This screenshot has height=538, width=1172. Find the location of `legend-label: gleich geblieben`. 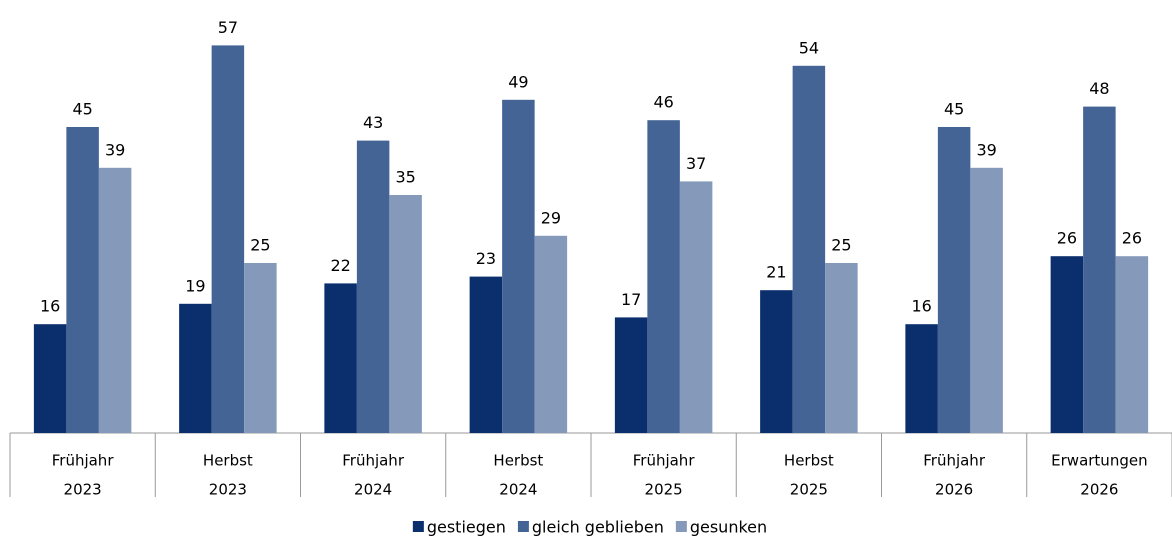

legend-label: gleich geblieben is located at coordinates (598, 527).